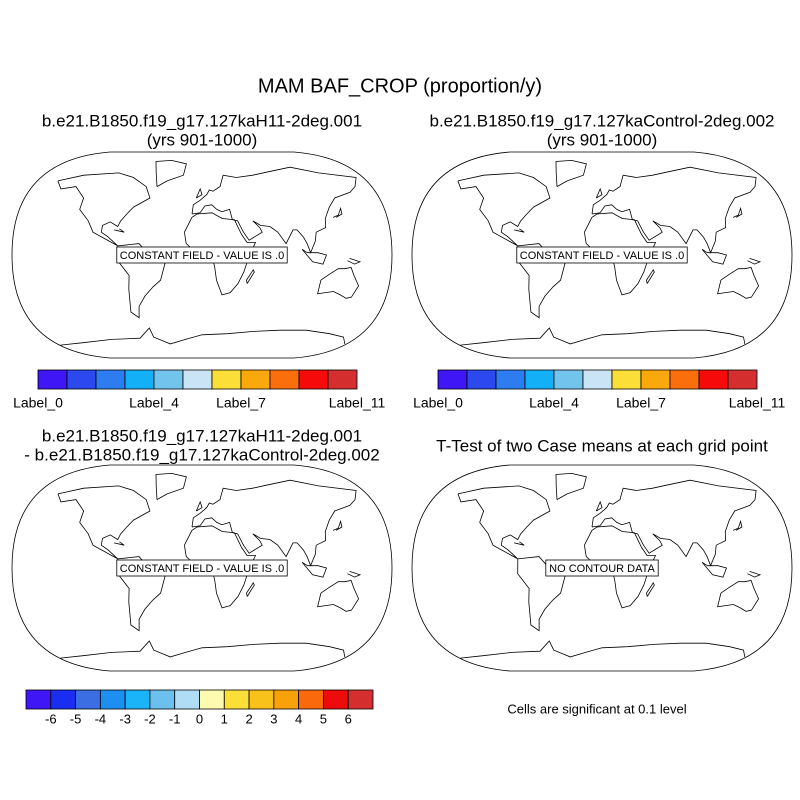 Image resolution: width=800 pixels, height=800 pixels. I want to click on figure-title: MAM BAF_CROP (proportion/y), so click(400, 86).